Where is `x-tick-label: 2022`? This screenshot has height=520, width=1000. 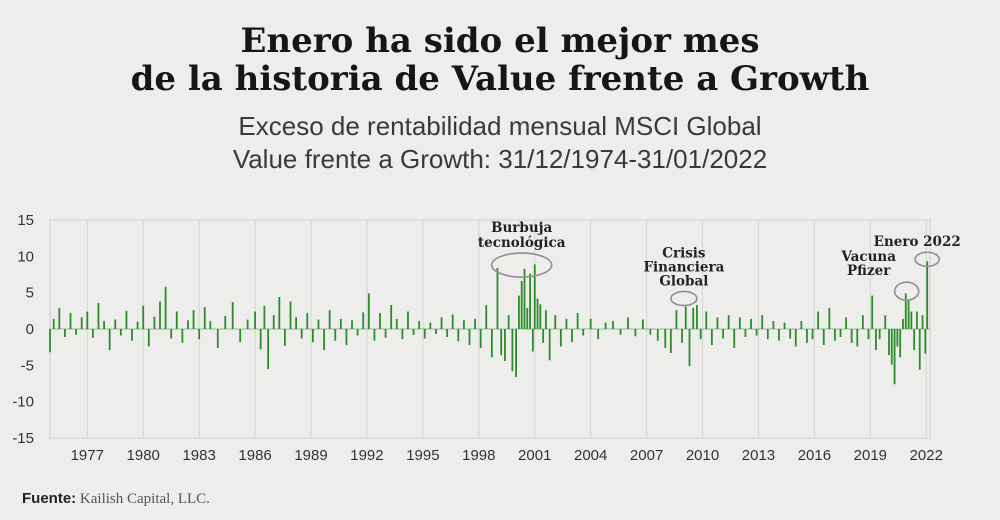 x-tick-label: 2022 is located at coordinates (926, 455).